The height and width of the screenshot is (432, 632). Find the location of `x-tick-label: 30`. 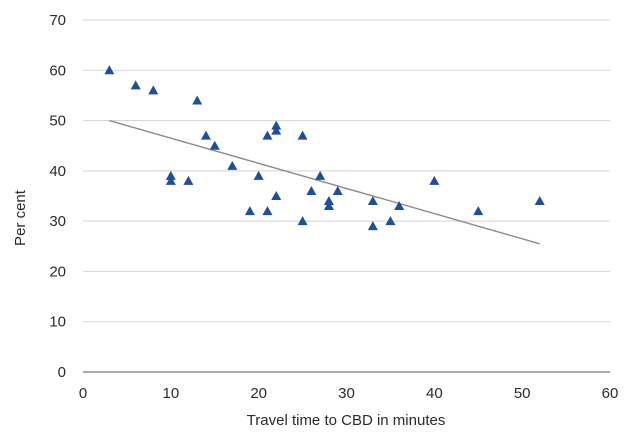

x-tick-label: 30 is located at coordinates (346, 393).